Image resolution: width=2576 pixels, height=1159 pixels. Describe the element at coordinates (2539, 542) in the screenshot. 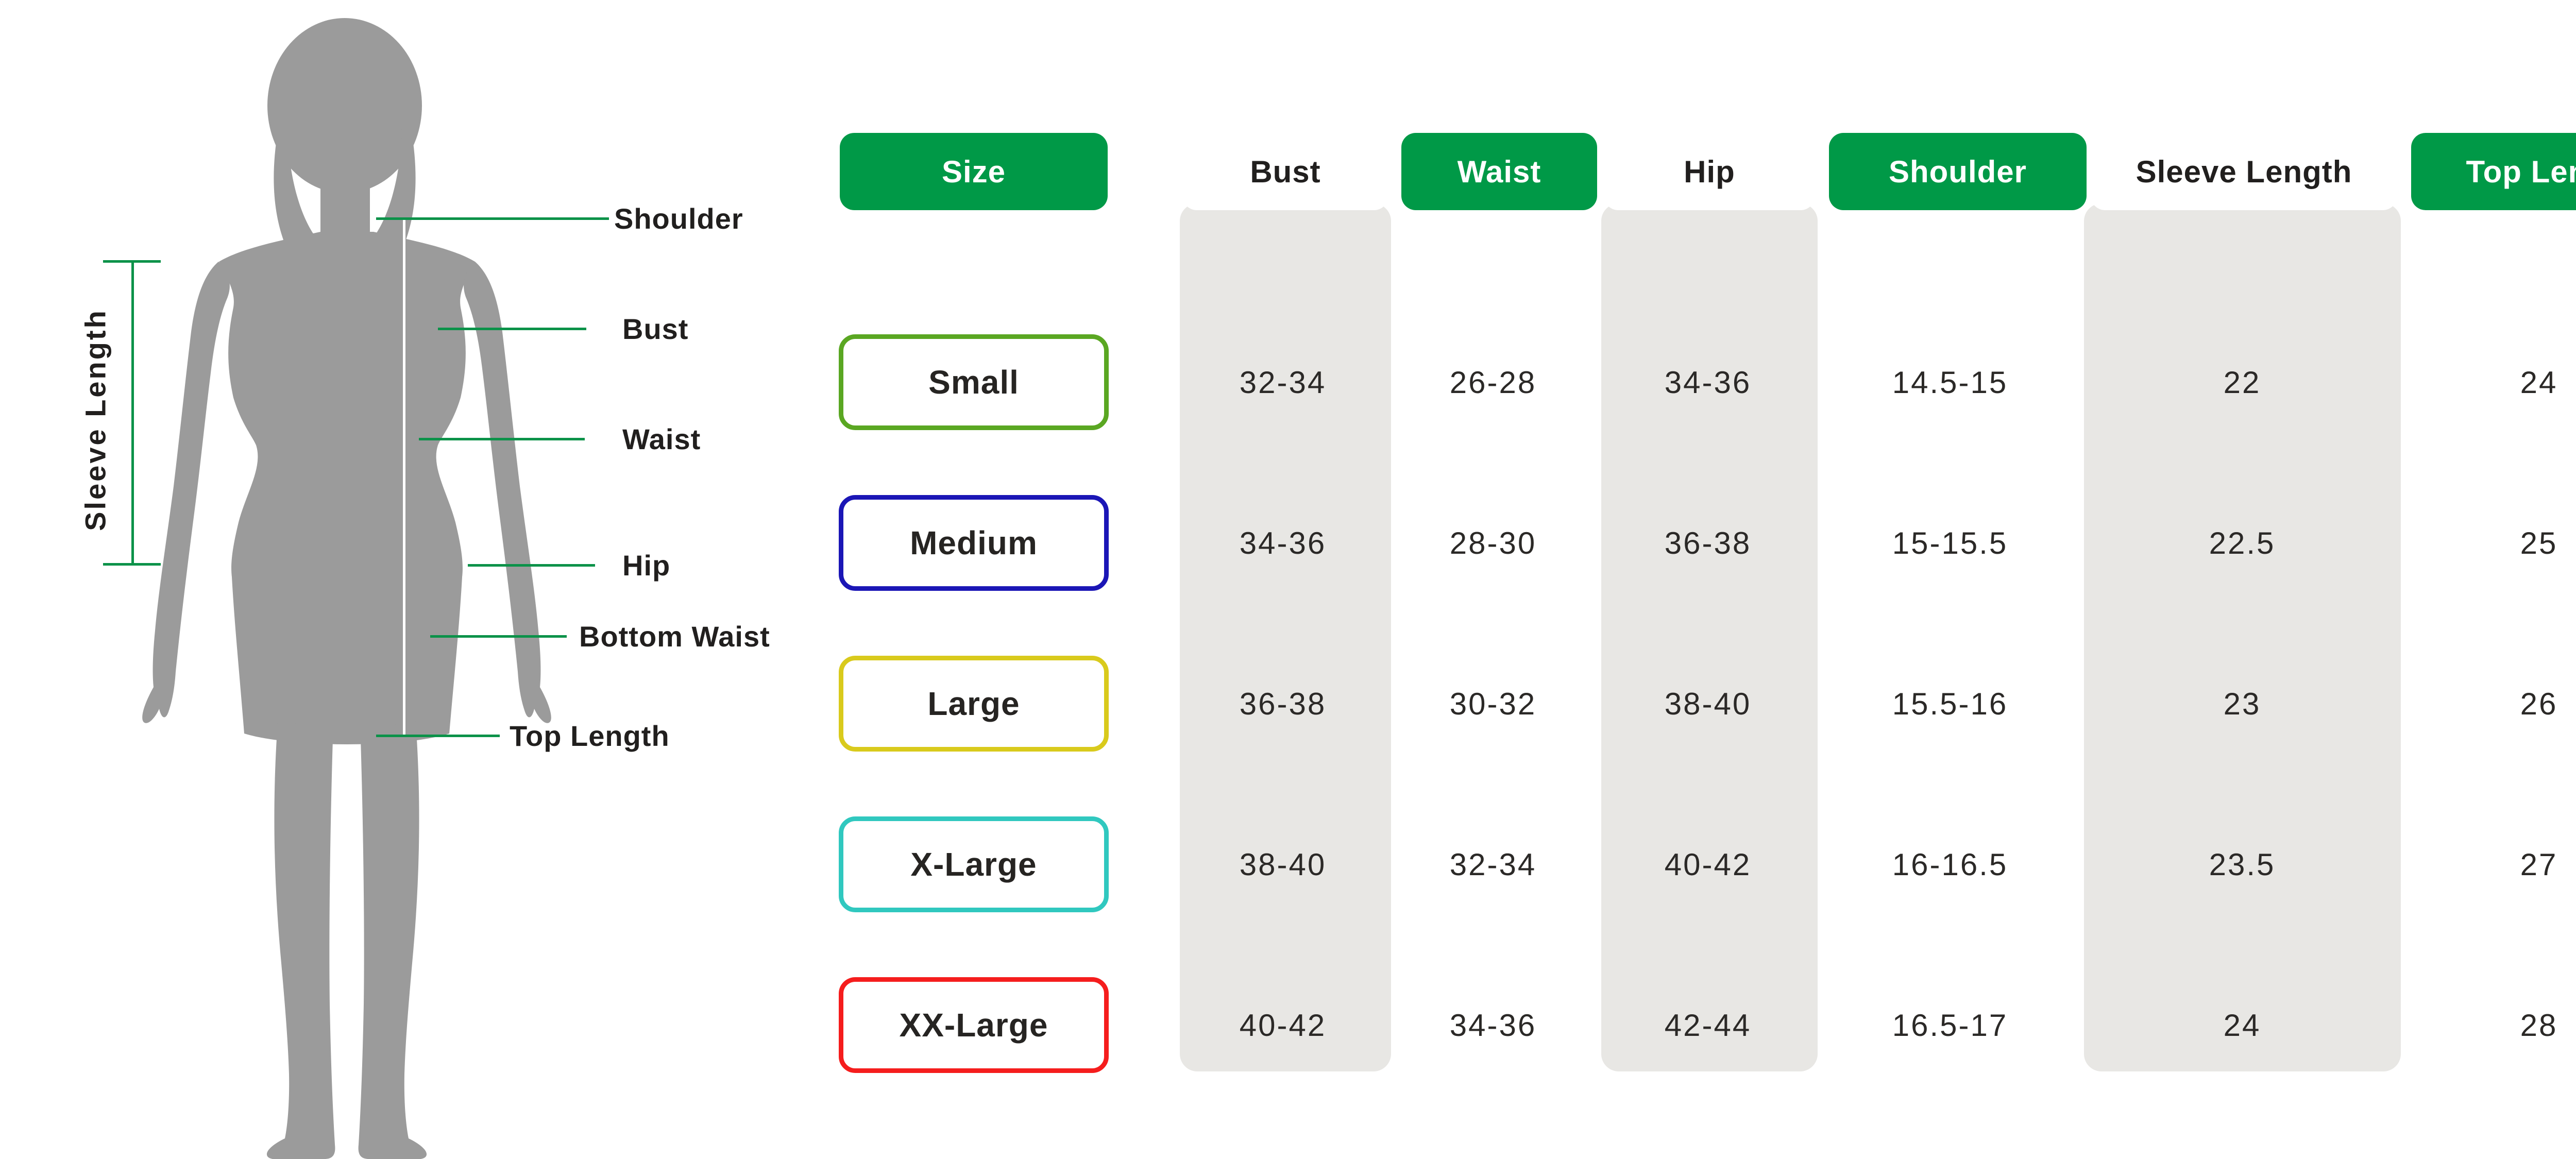

I see `top-length-medium: 25` at that location.